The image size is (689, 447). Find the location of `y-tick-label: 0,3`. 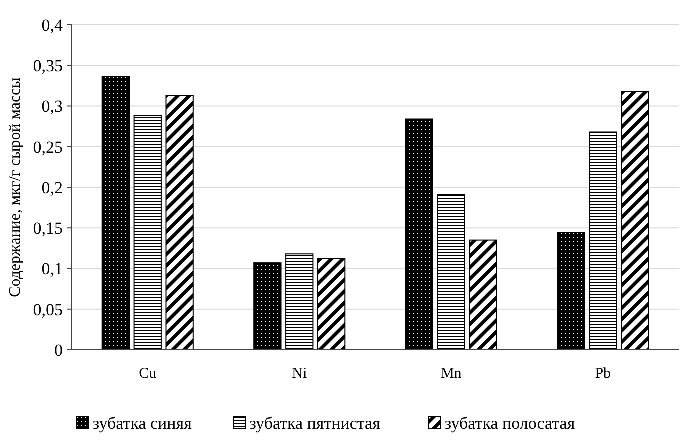

y-tick-label: 0,3 is located at coordinates (52, 106).